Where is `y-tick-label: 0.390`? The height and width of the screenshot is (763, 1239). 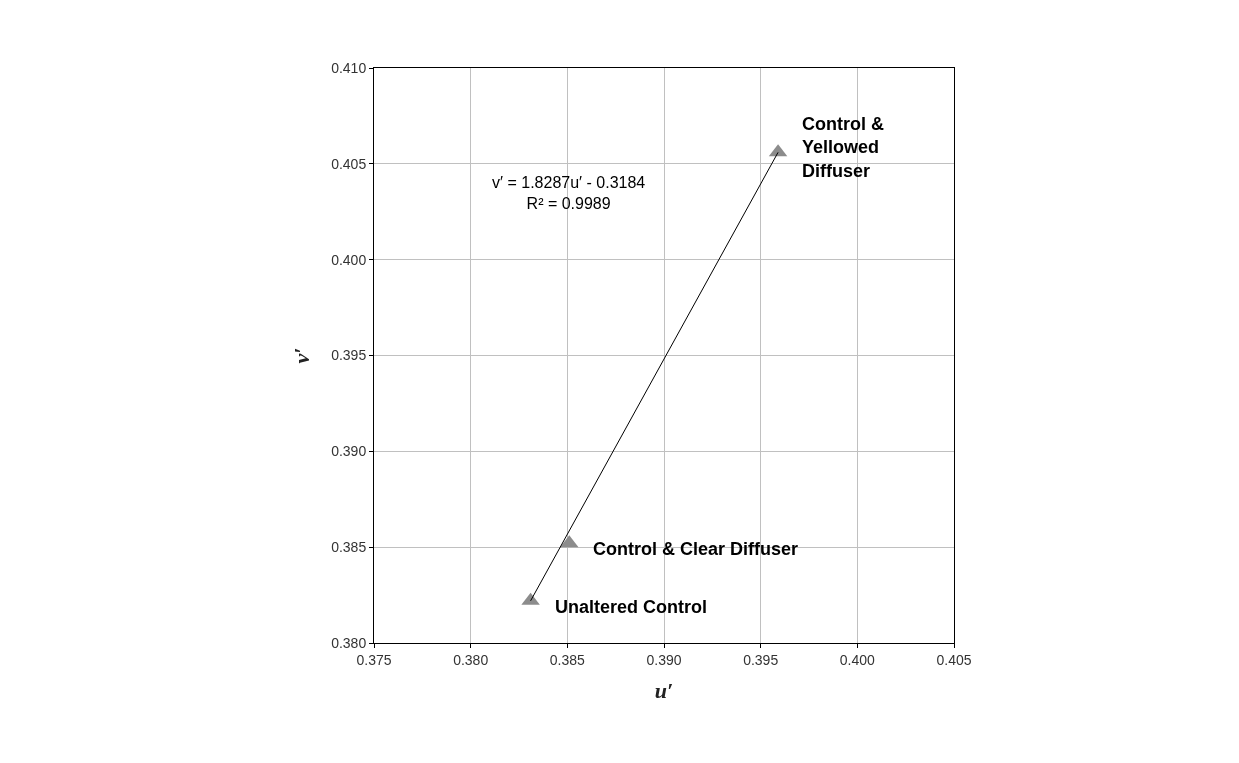
y-tick-label: 0.390 is located at coordinates (349, 451).